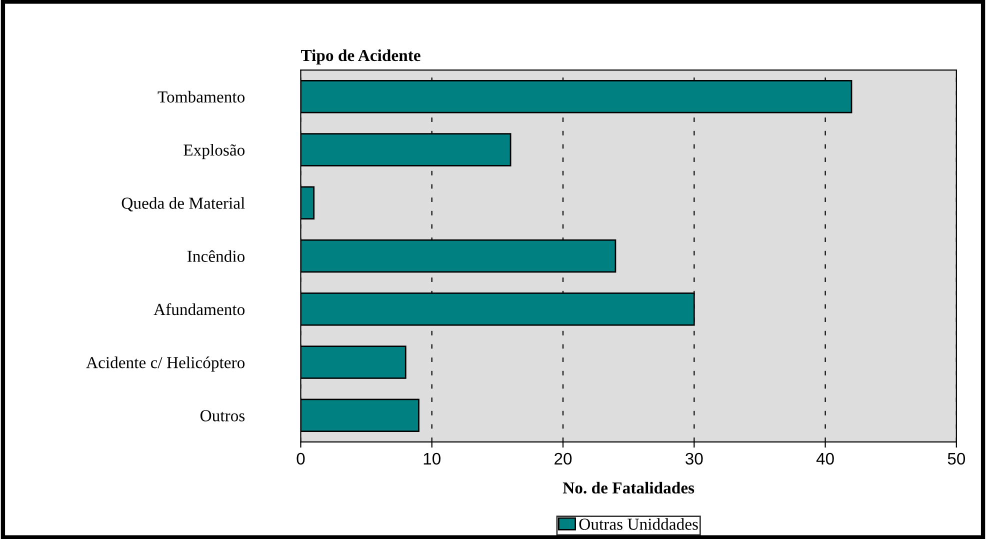 The image size is (986, 539). Describe the element at coordinates (432, 458) in the screenshot. I see `x-tick-label: 10` at that location.